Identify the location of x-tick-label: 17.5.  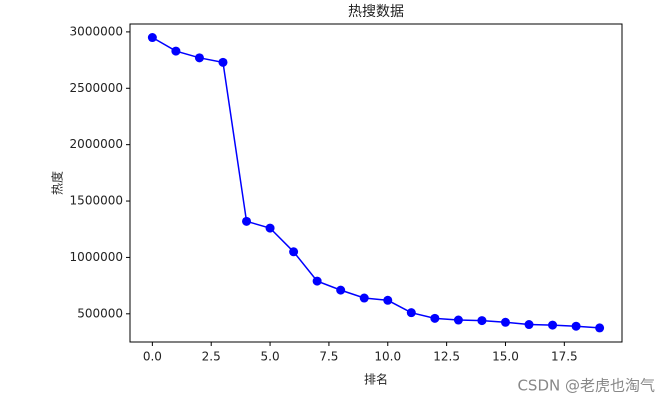
(564, 357).